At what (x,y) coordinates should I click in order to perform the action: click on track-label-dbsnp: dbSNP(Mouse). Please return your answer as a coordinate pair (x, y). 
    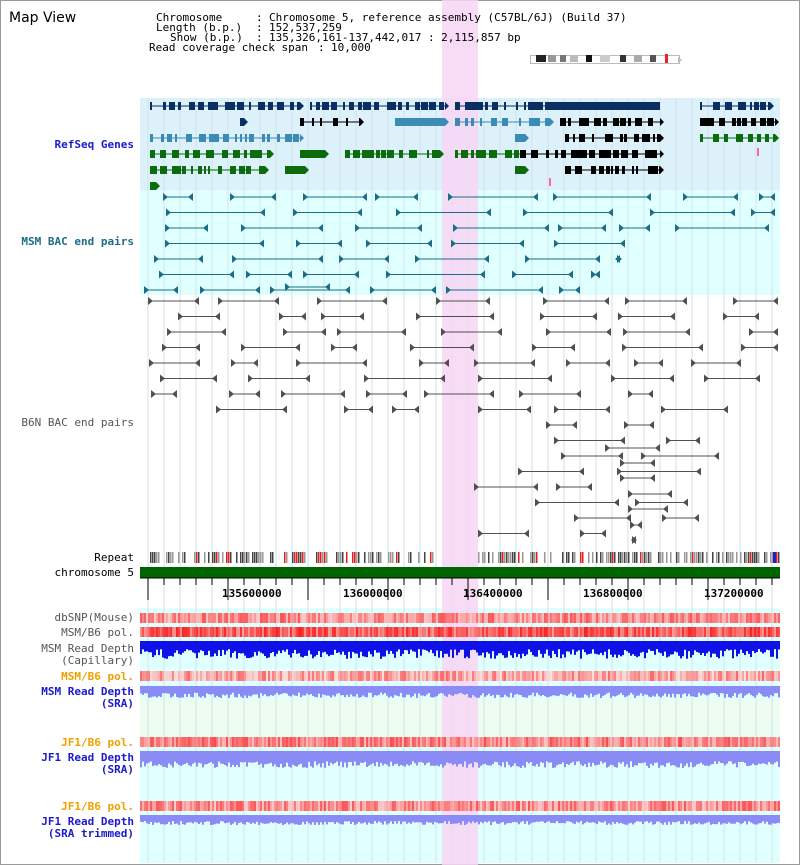
    Looking at the image, I should click on (94, 617).